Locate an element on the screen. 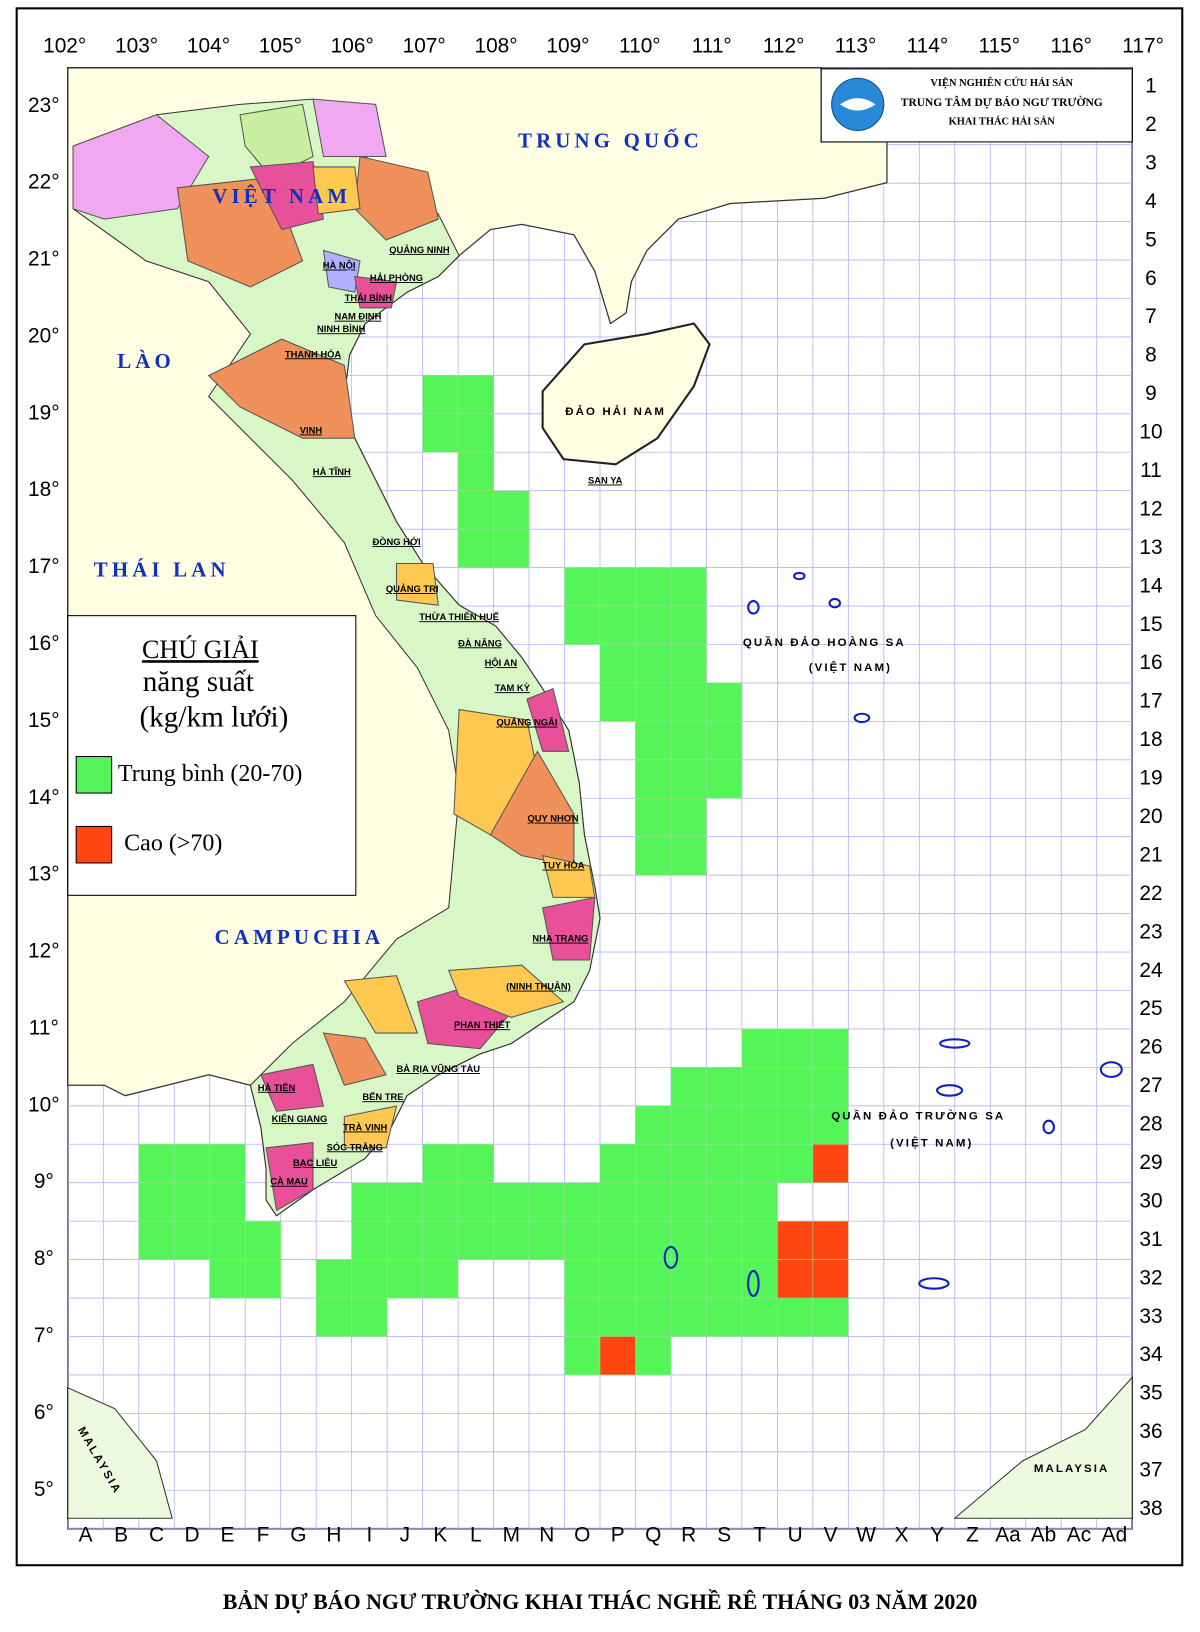 Image resolution: width=1200 pixels, height=1632 pixels. province-label: QUY NHƠN is located at coordinates (553, 818).